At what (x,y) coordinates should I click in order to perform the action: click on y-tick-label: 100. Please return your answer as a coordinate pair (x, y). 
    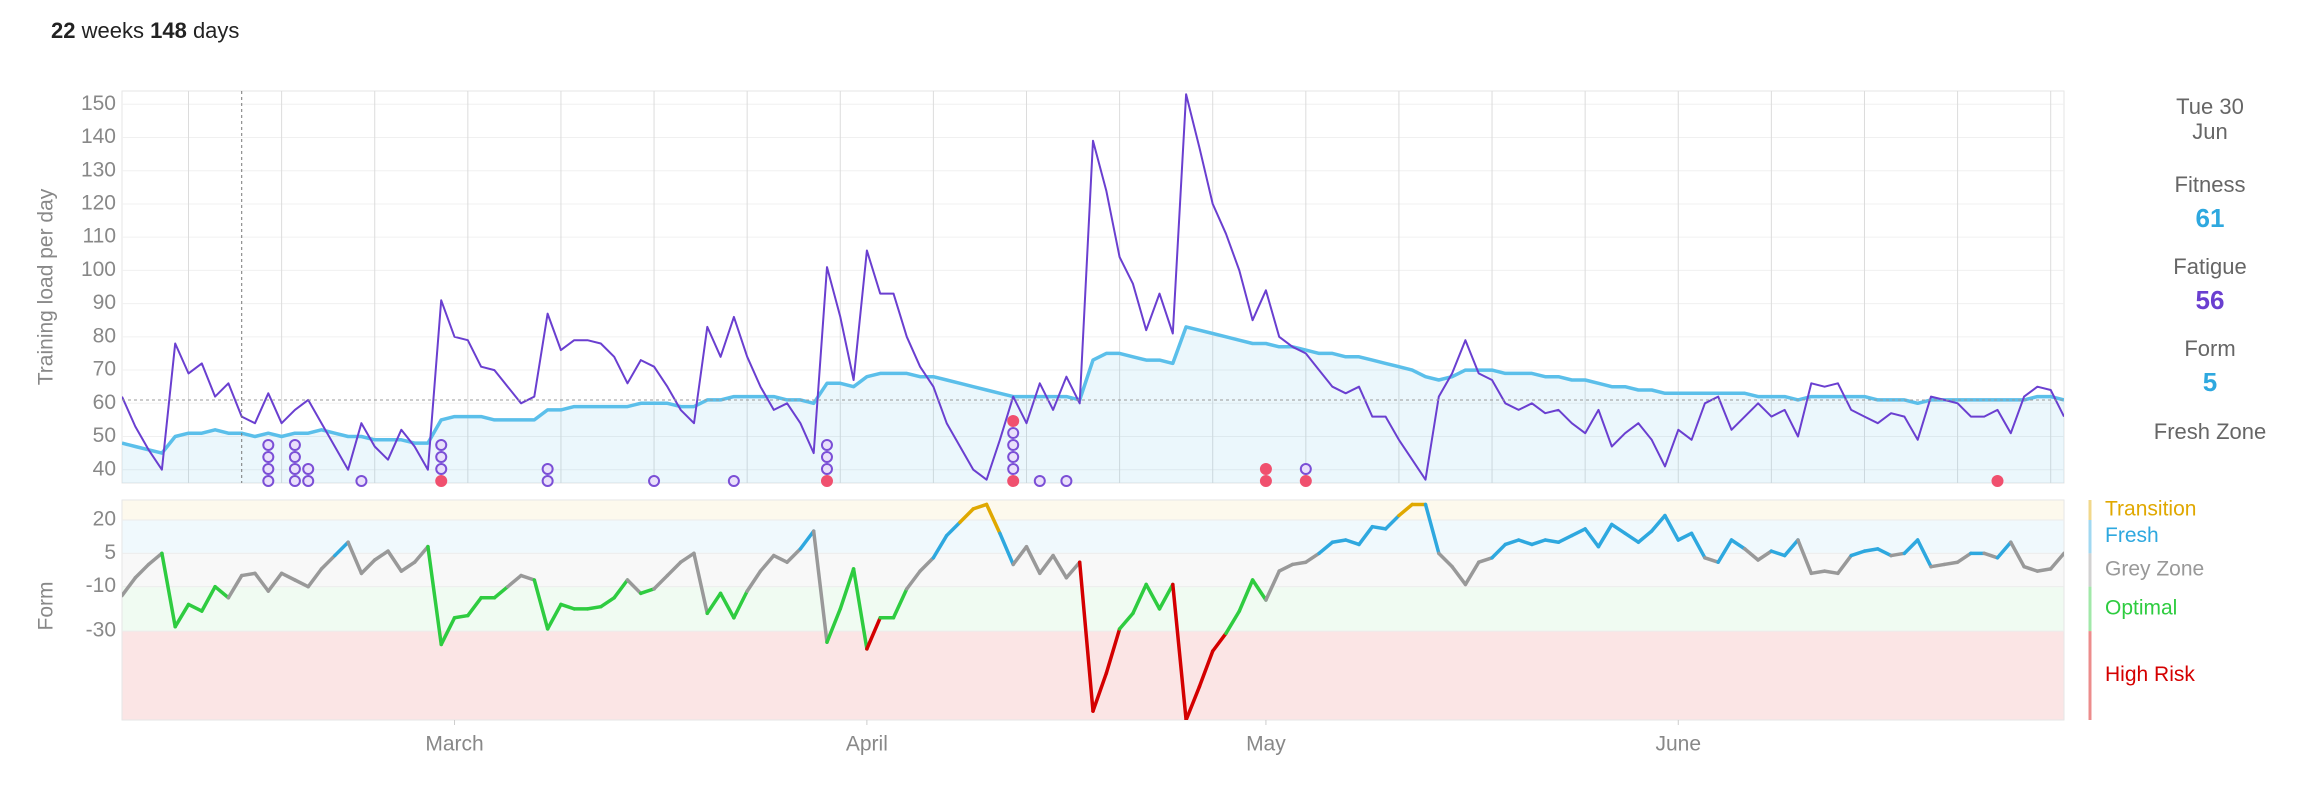
    Looking at the image, I should click on (98, 269).